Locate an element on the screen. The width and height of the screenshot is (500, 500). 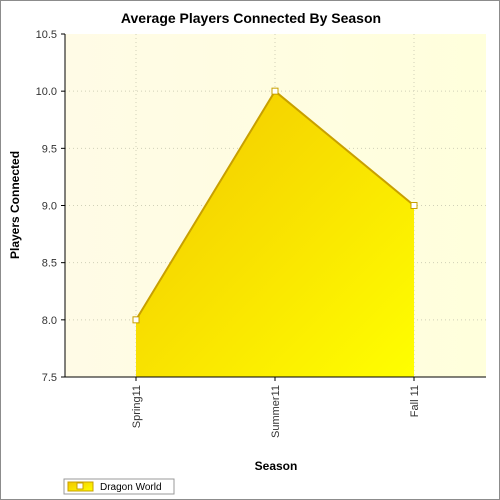
y-tick-label: 8.5 is located at coordinates (49, 264).